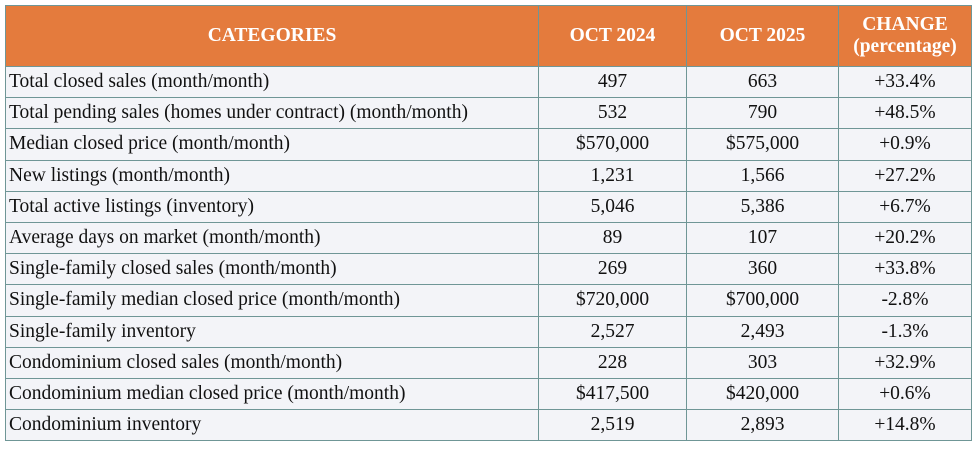  What do you see at coordinates (762, 331) in the screenshot?
I see `value-cell: 2,493` at bounding box center [762, 331].